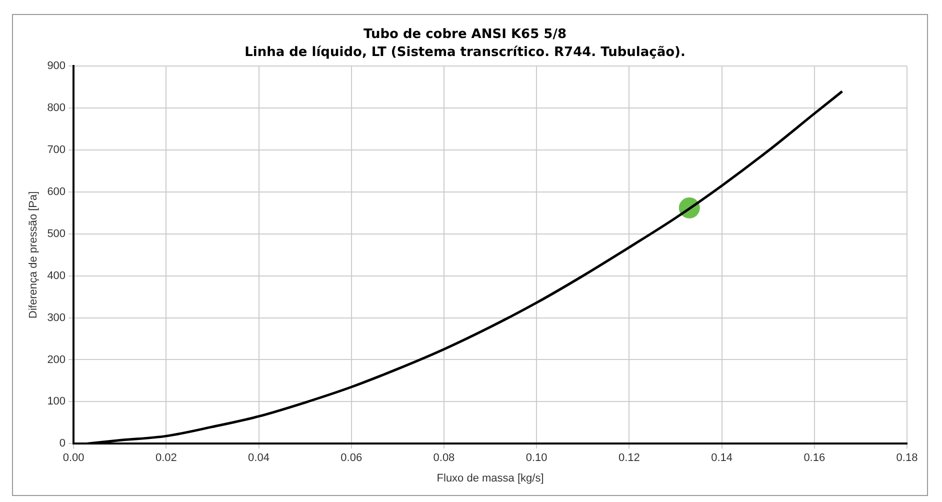 The image size is (942, 502). Describe the element at coordinates (166, 458) in the screenshot. I see `x-tick-label: 0.02` at that location.